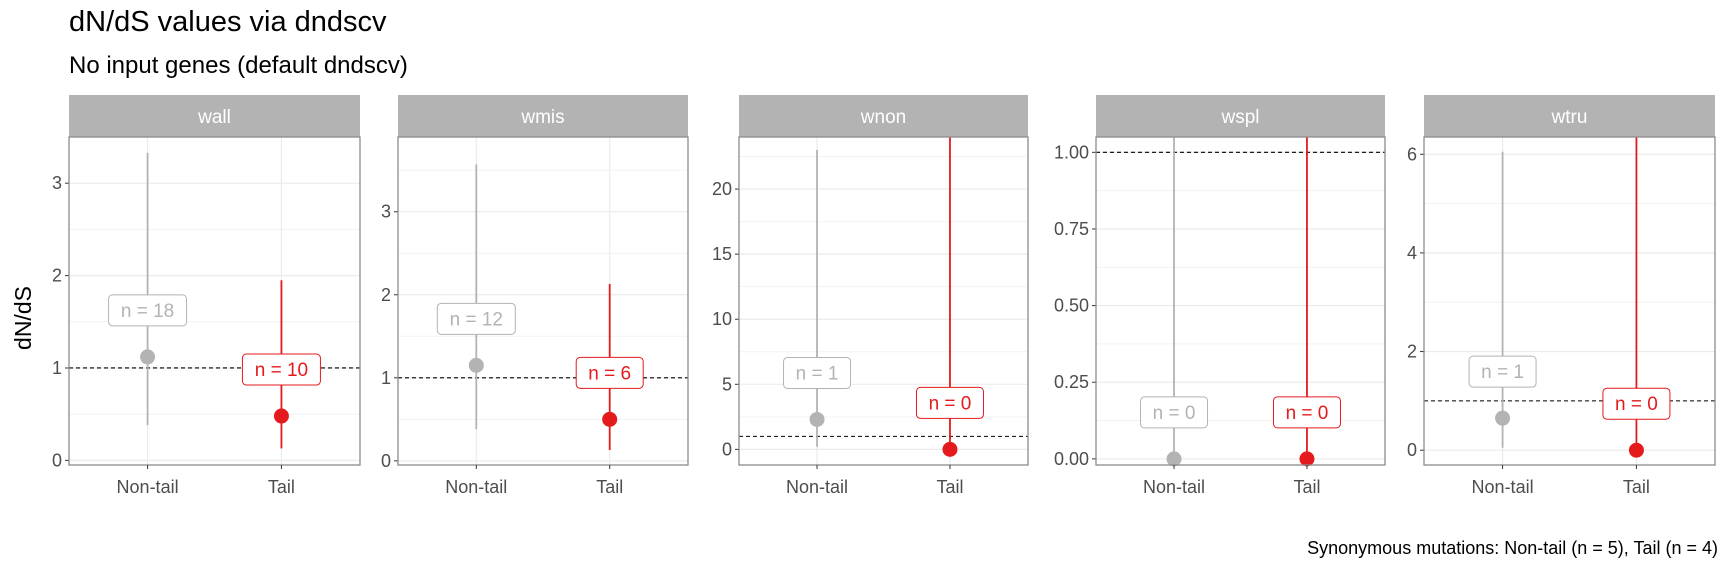 The image size is (1728, 576). Describe the element at coordinates (722, 189) in the screenshot. I see `y-tick-label: 20` at that location.